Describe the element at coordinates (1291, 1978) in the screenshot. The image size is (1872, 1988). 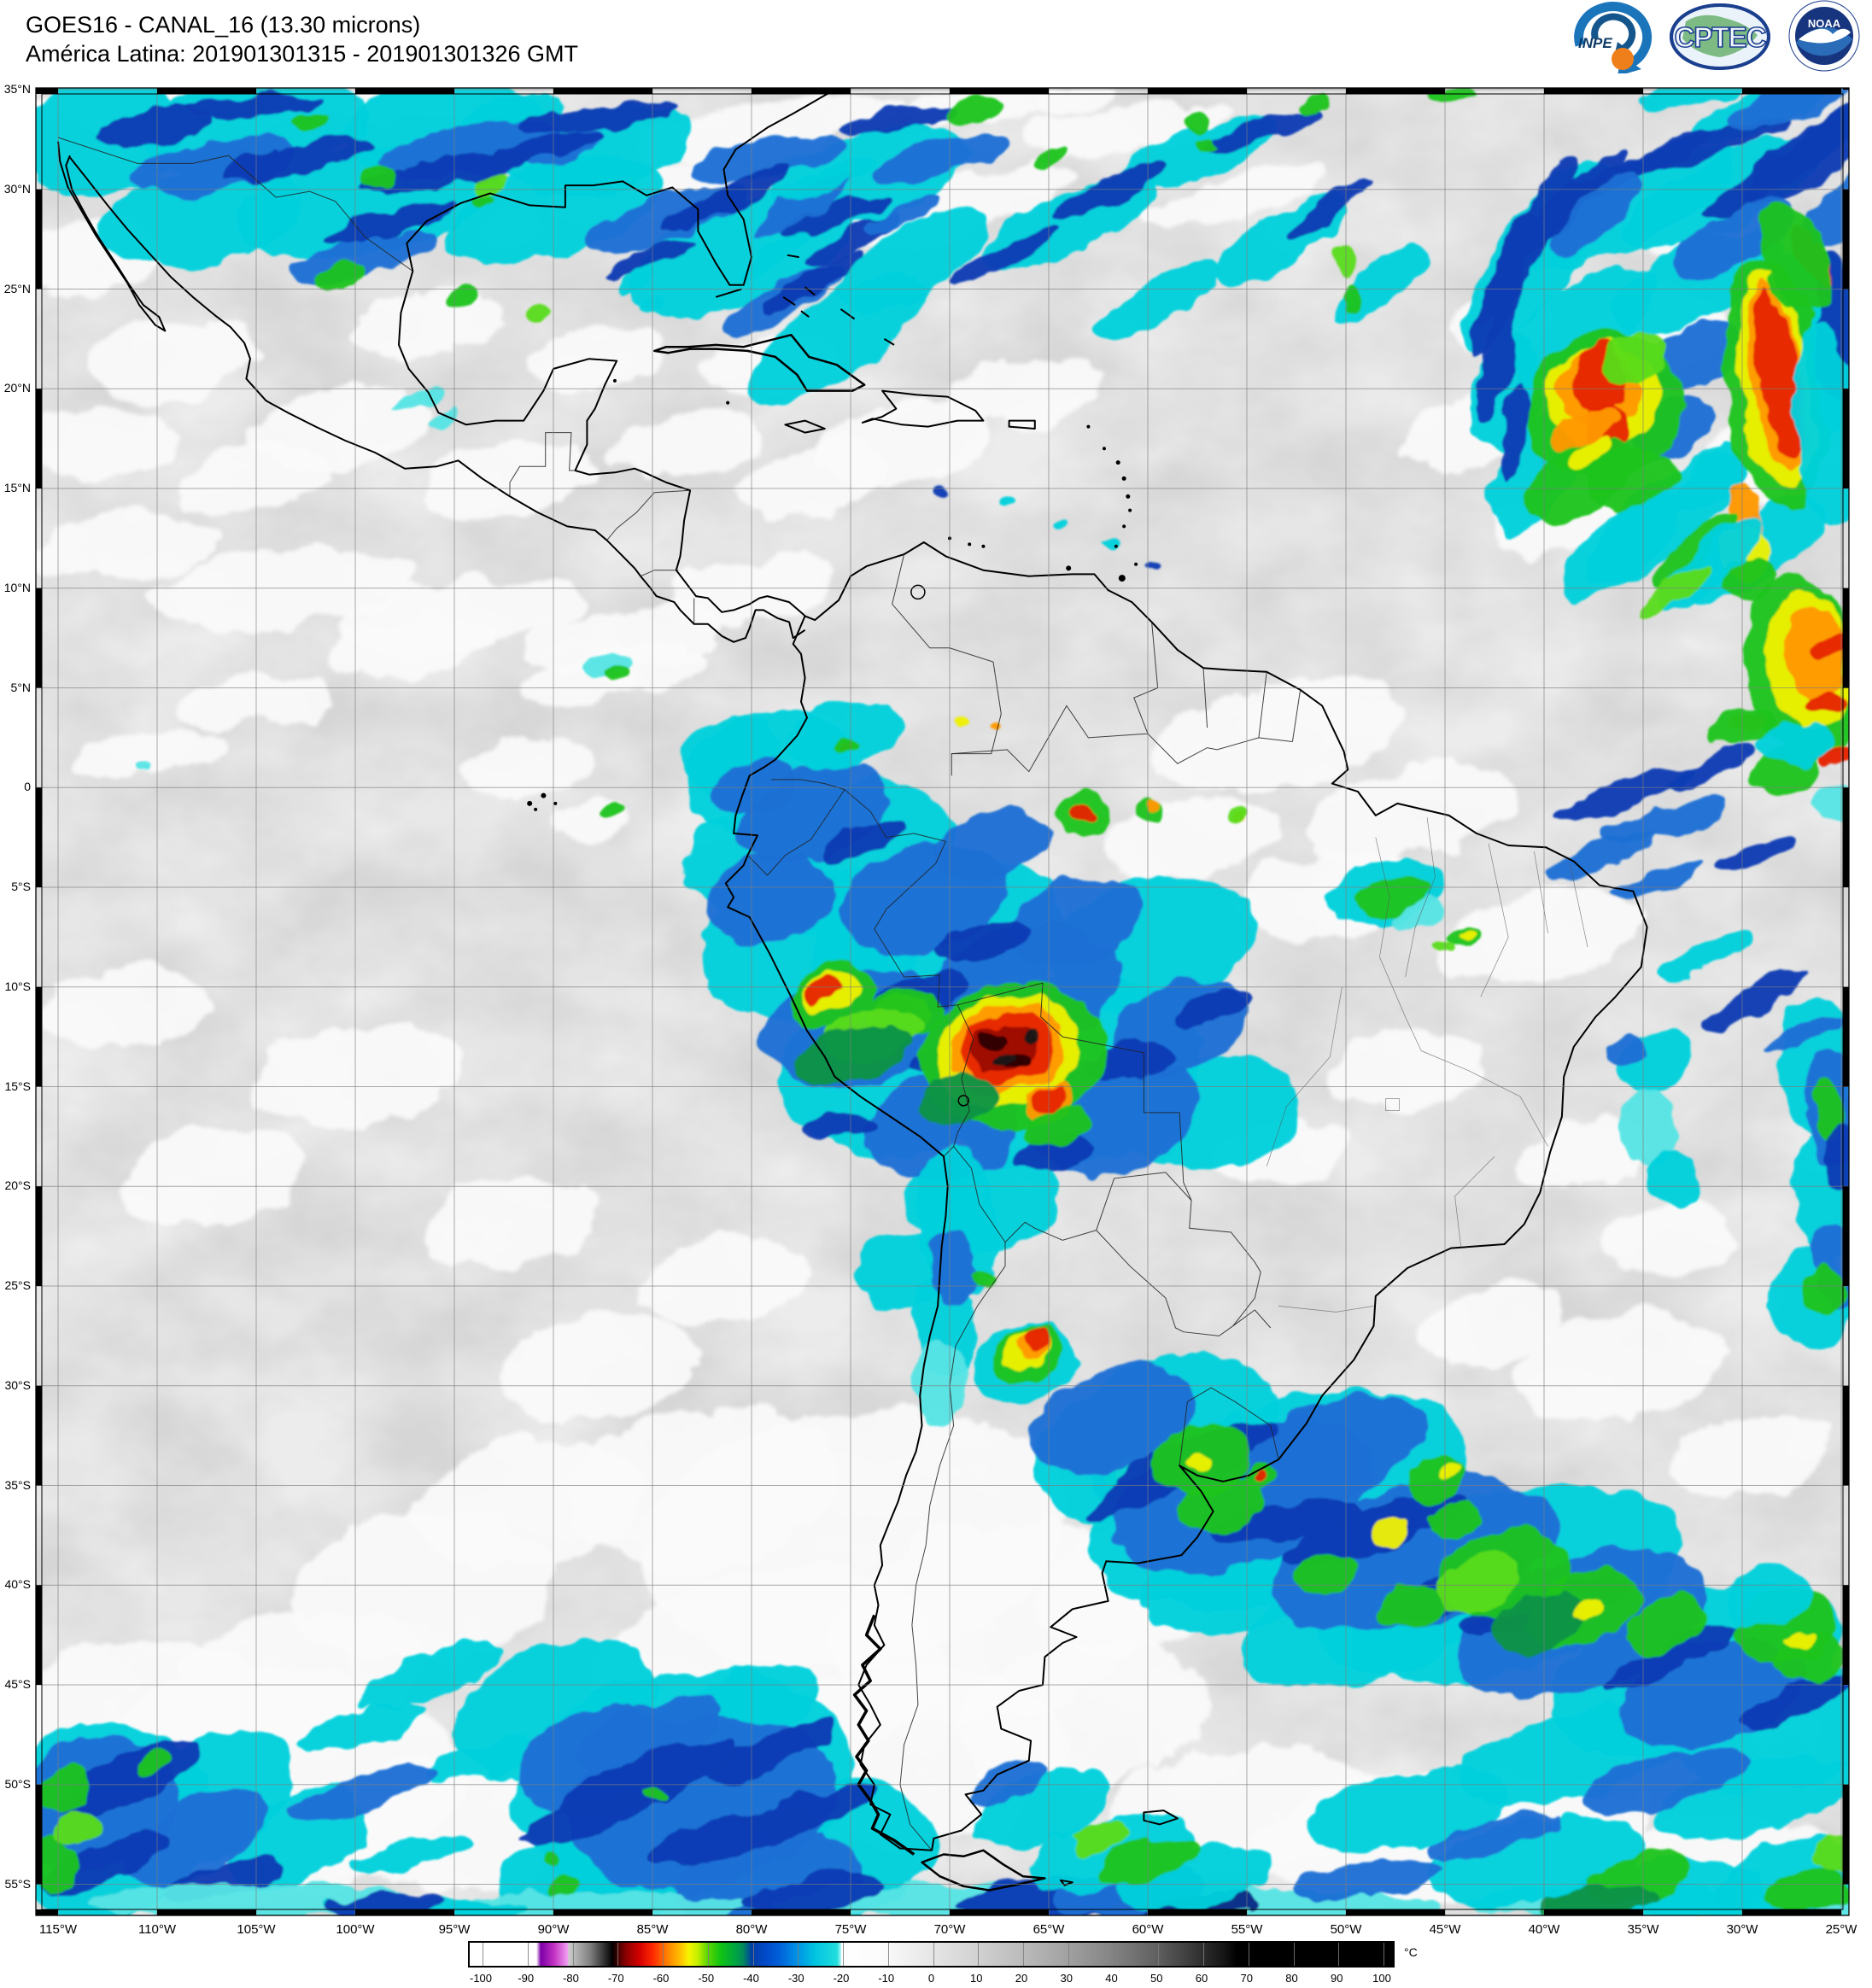
I see `colorbar-tick-label: 80` at that location.